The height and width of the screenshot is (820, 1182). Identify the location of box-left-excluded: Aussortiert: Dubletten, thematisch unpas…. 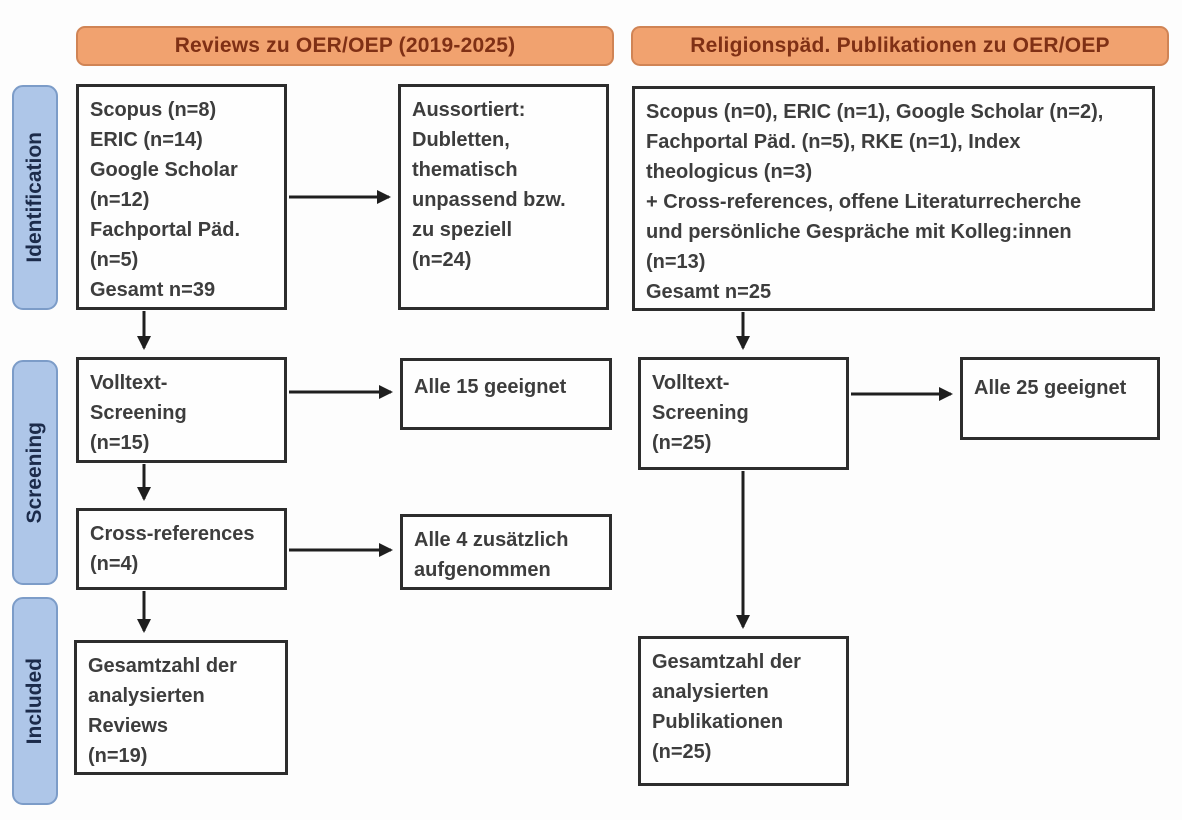
(503, 197).